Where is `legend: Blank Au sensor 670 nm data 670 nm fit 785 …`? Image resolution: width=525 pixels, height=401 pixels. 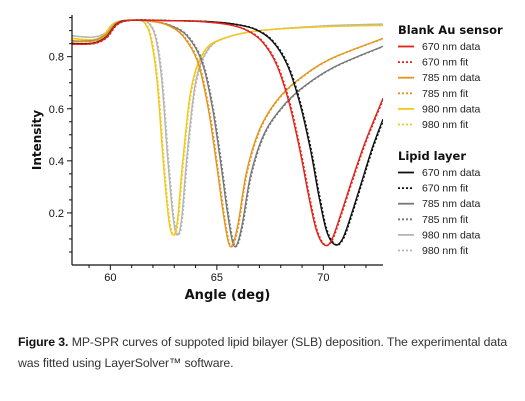 legend: Blank Au sensor 670 nm data 670 nm fit 785 … is located at coordinates (450, 140).